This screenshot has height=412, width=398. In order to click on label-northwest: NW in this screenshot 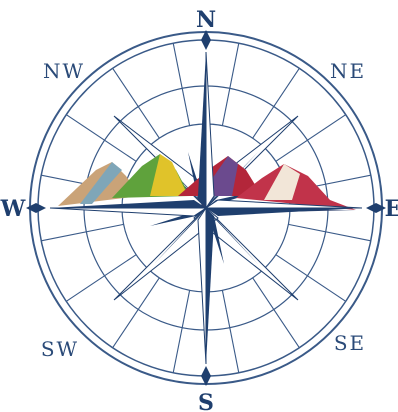, I will do `click(64, 71)`.